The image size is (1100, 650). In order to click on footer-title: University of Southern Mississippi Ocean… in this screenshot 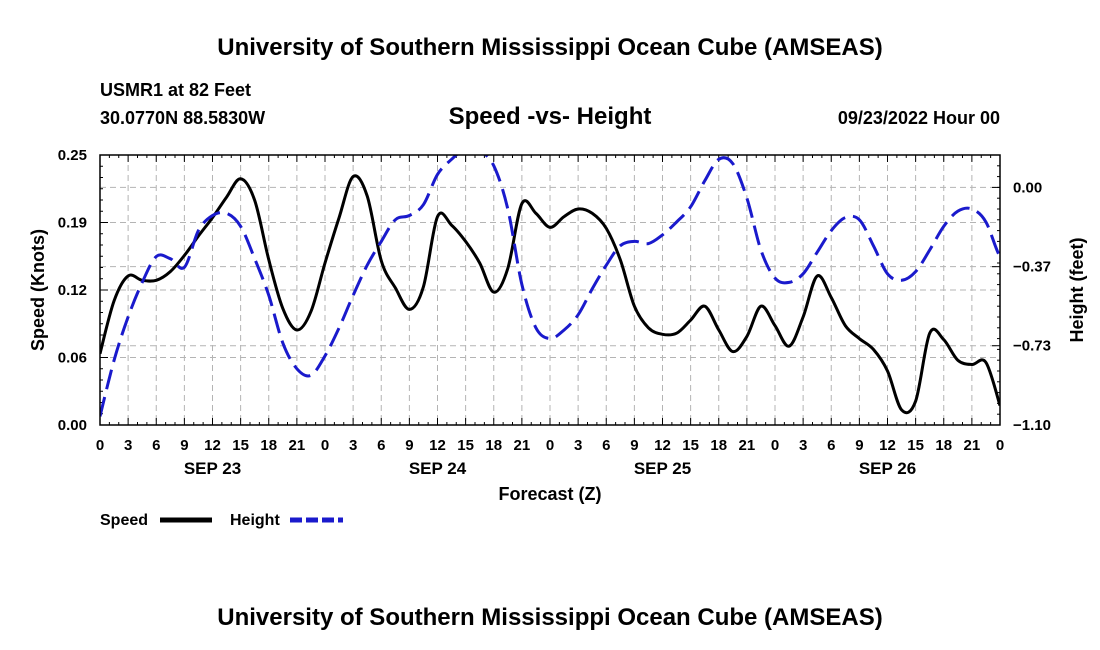, I will do `click(549, 617)`.